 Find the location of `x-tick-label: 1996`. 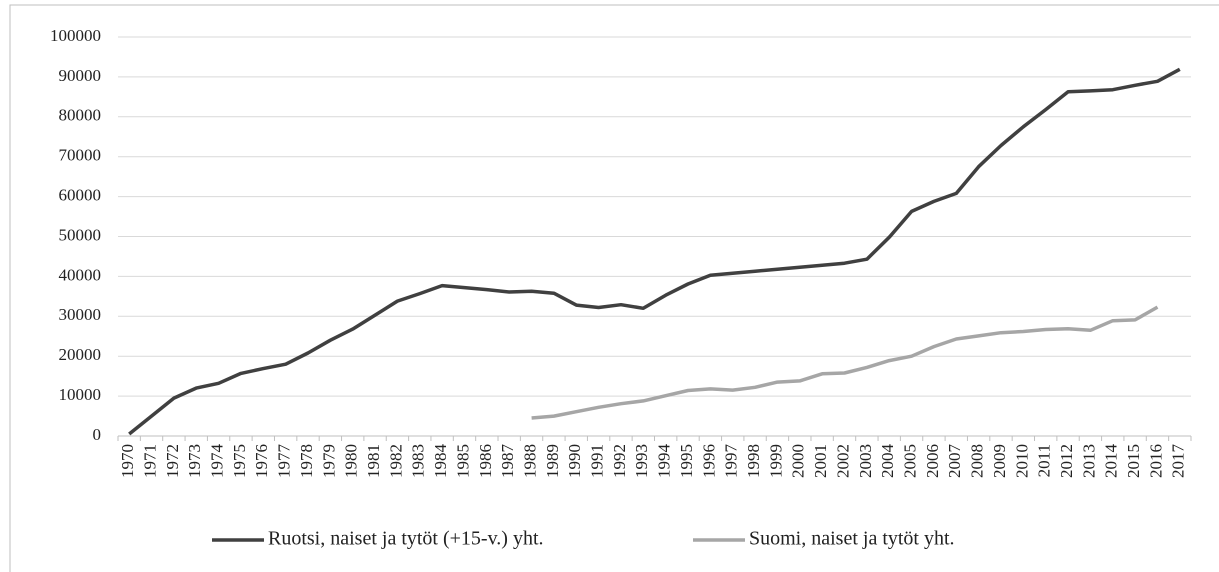

x-tick-label: 1996 is located at coordinates (708, 461).